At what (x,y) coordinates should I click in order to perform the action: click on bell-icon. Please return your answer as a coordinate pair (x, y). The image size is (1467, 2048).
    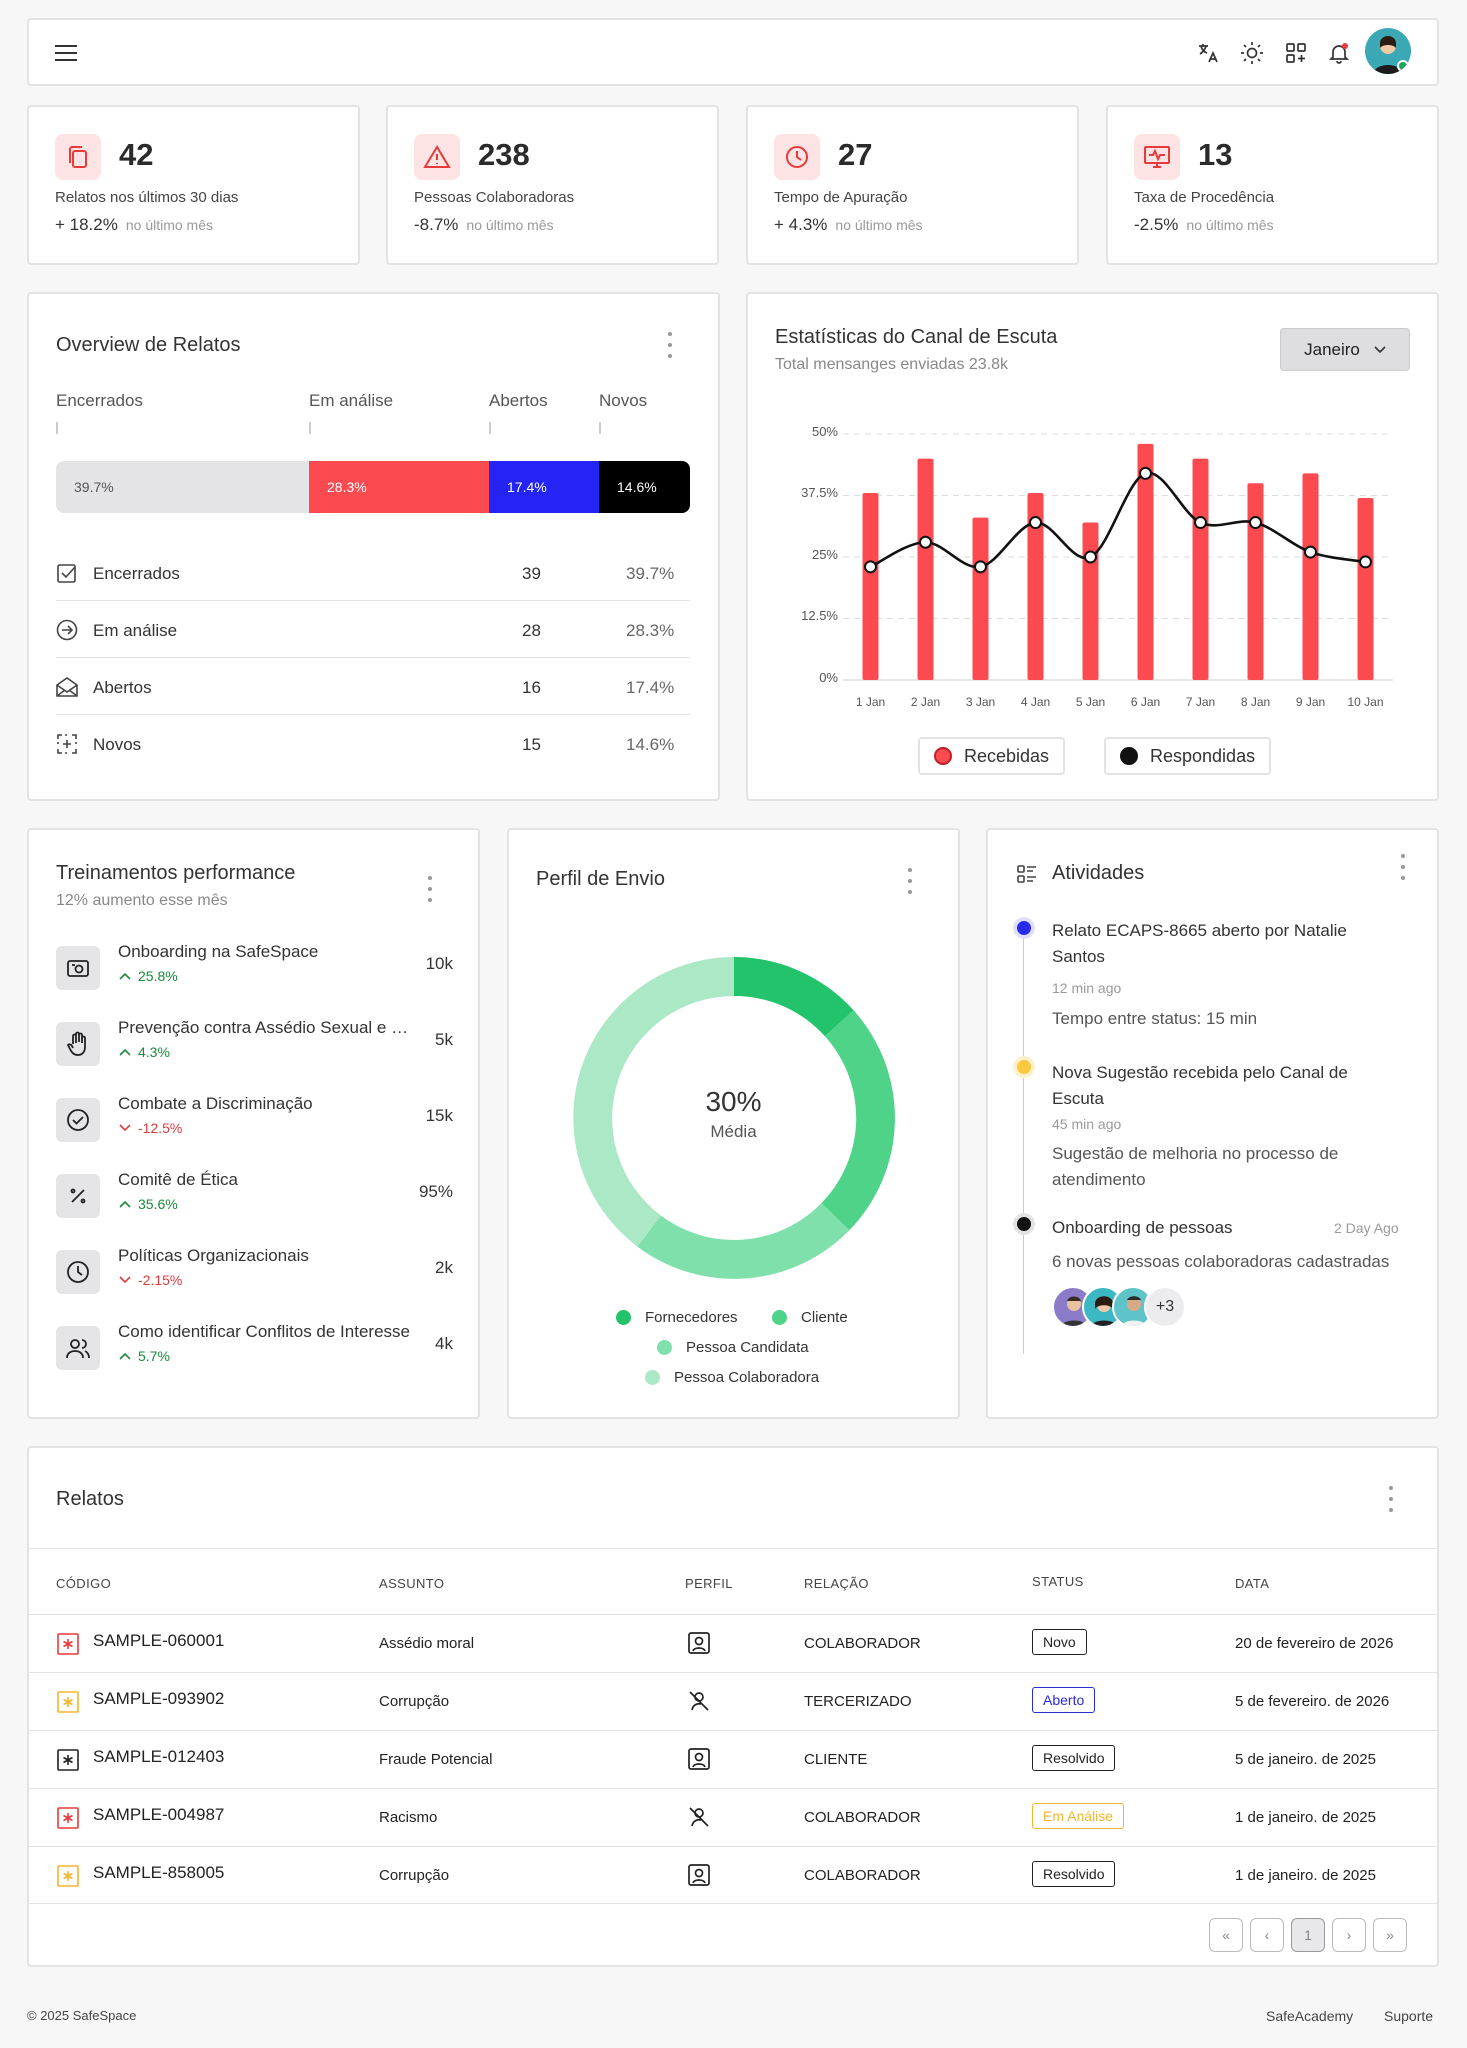
    Looking at the image, I should click on (1339, 53).